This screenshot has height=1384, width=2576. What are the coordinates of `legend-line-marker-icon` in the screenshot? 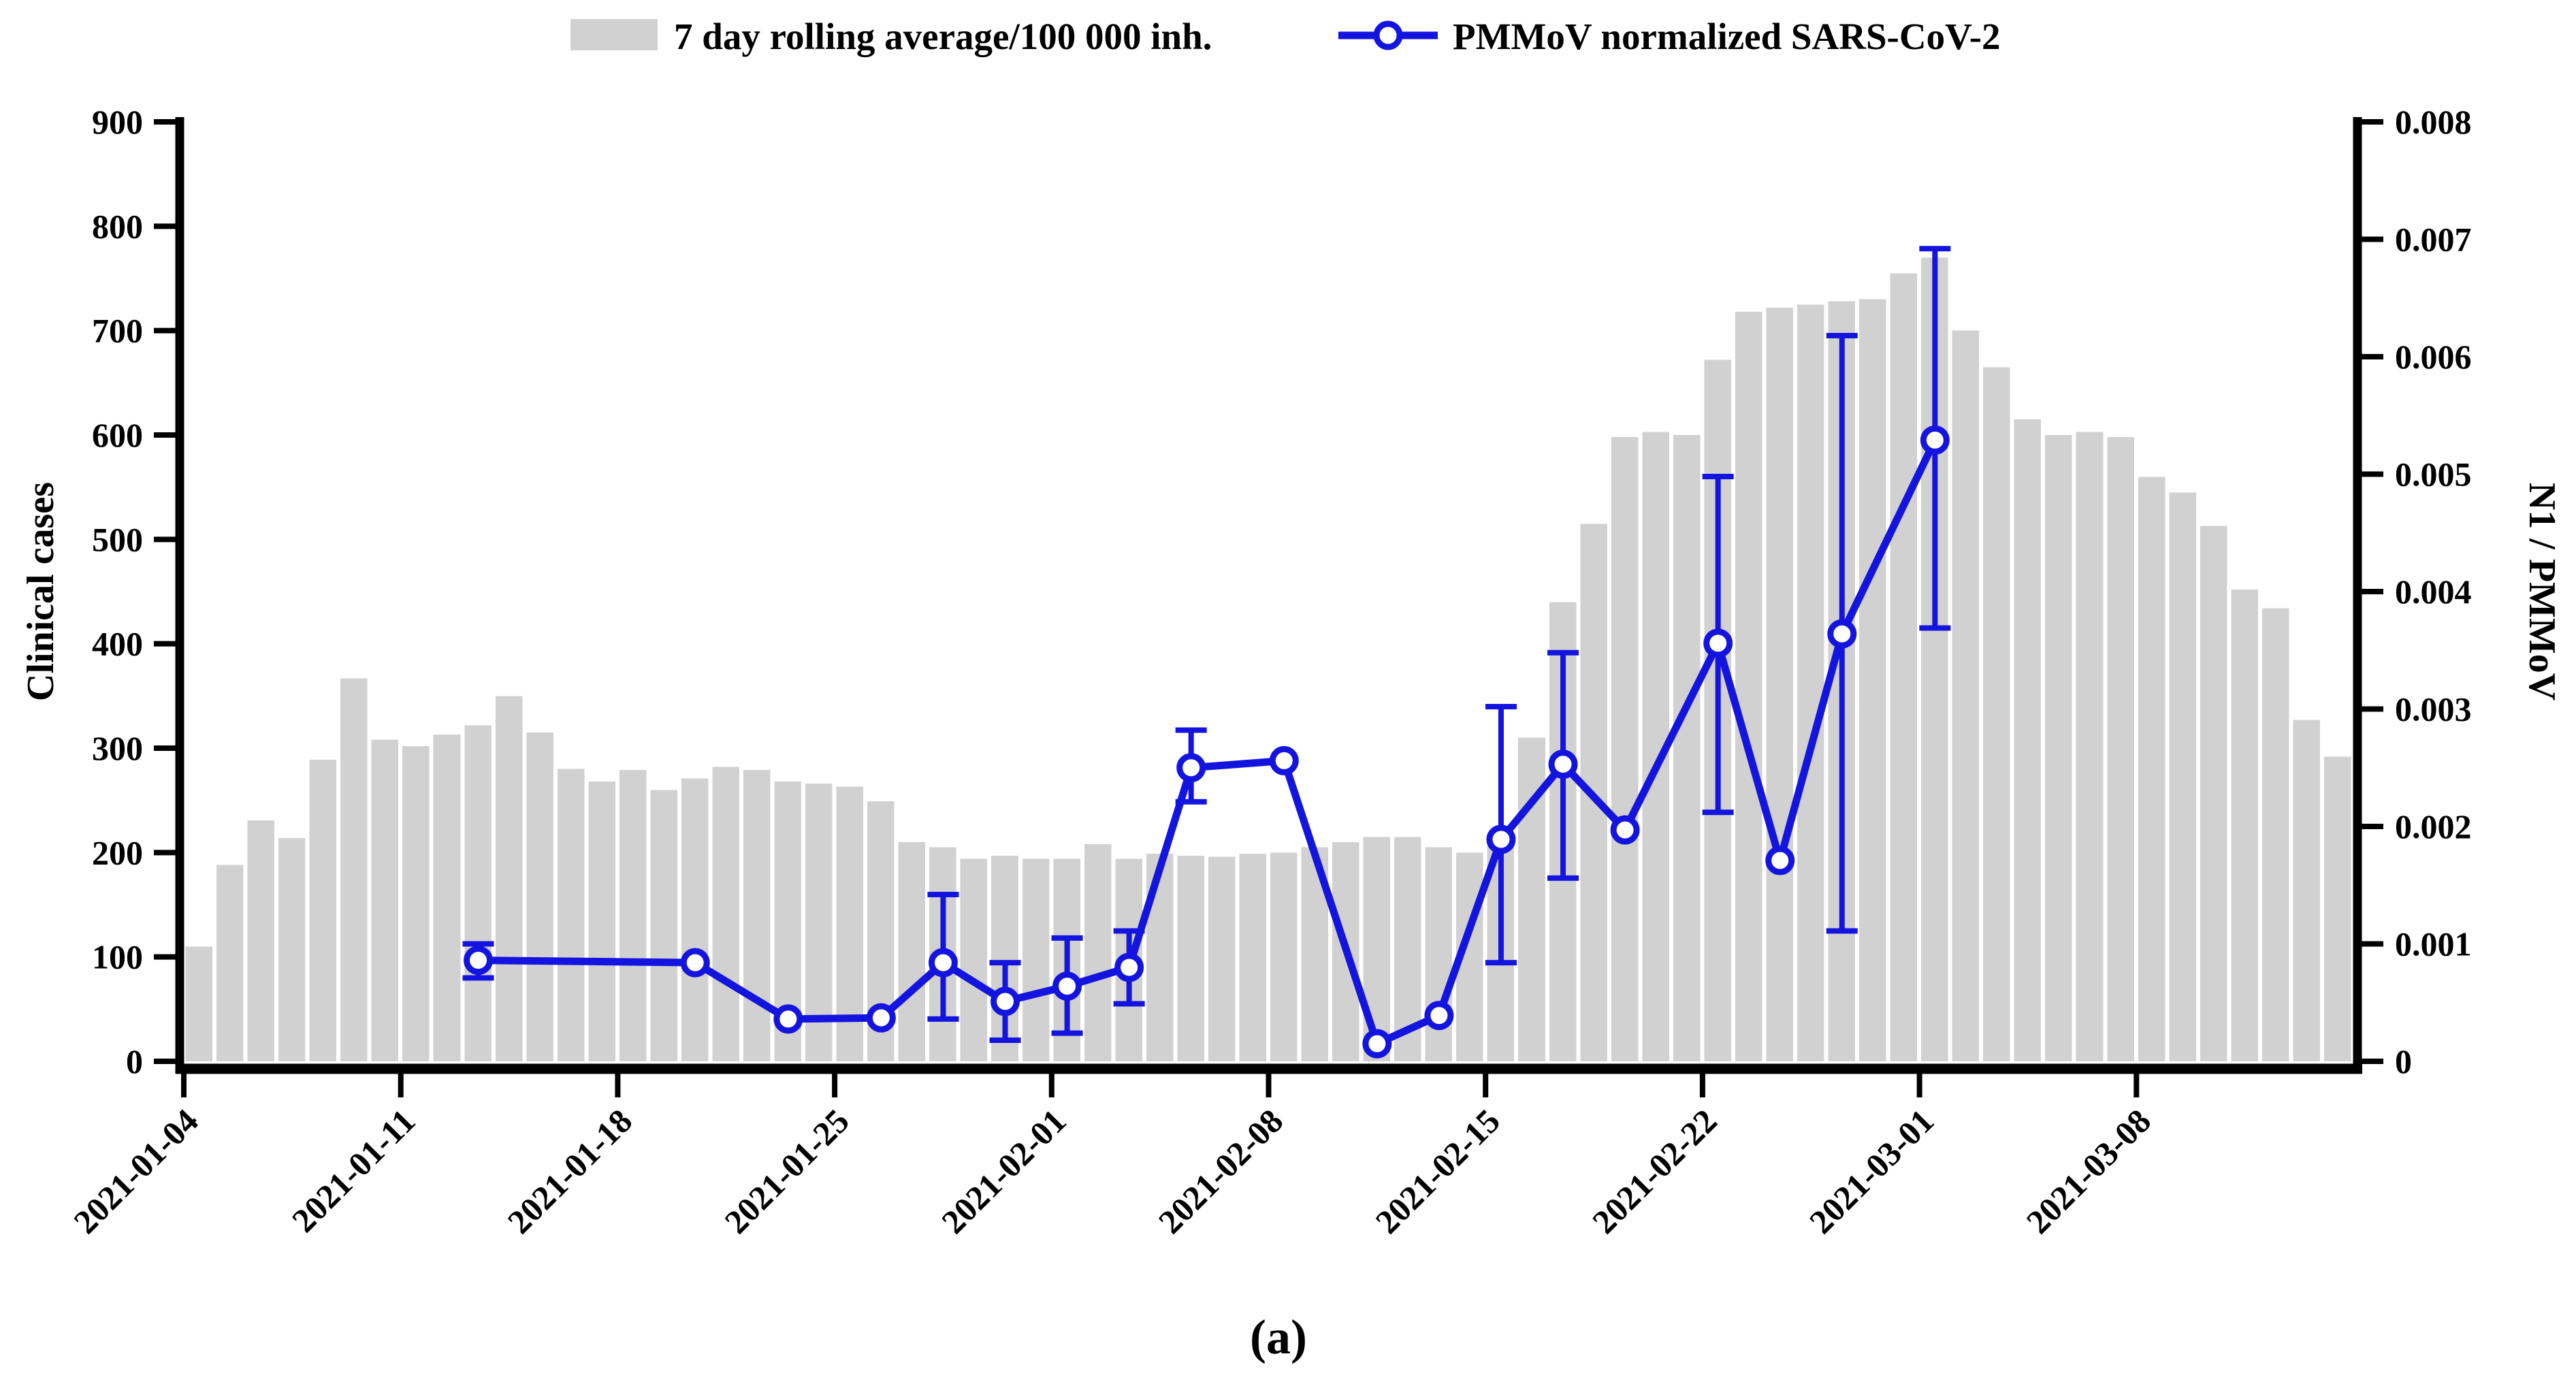 It's located at (1388, 35).